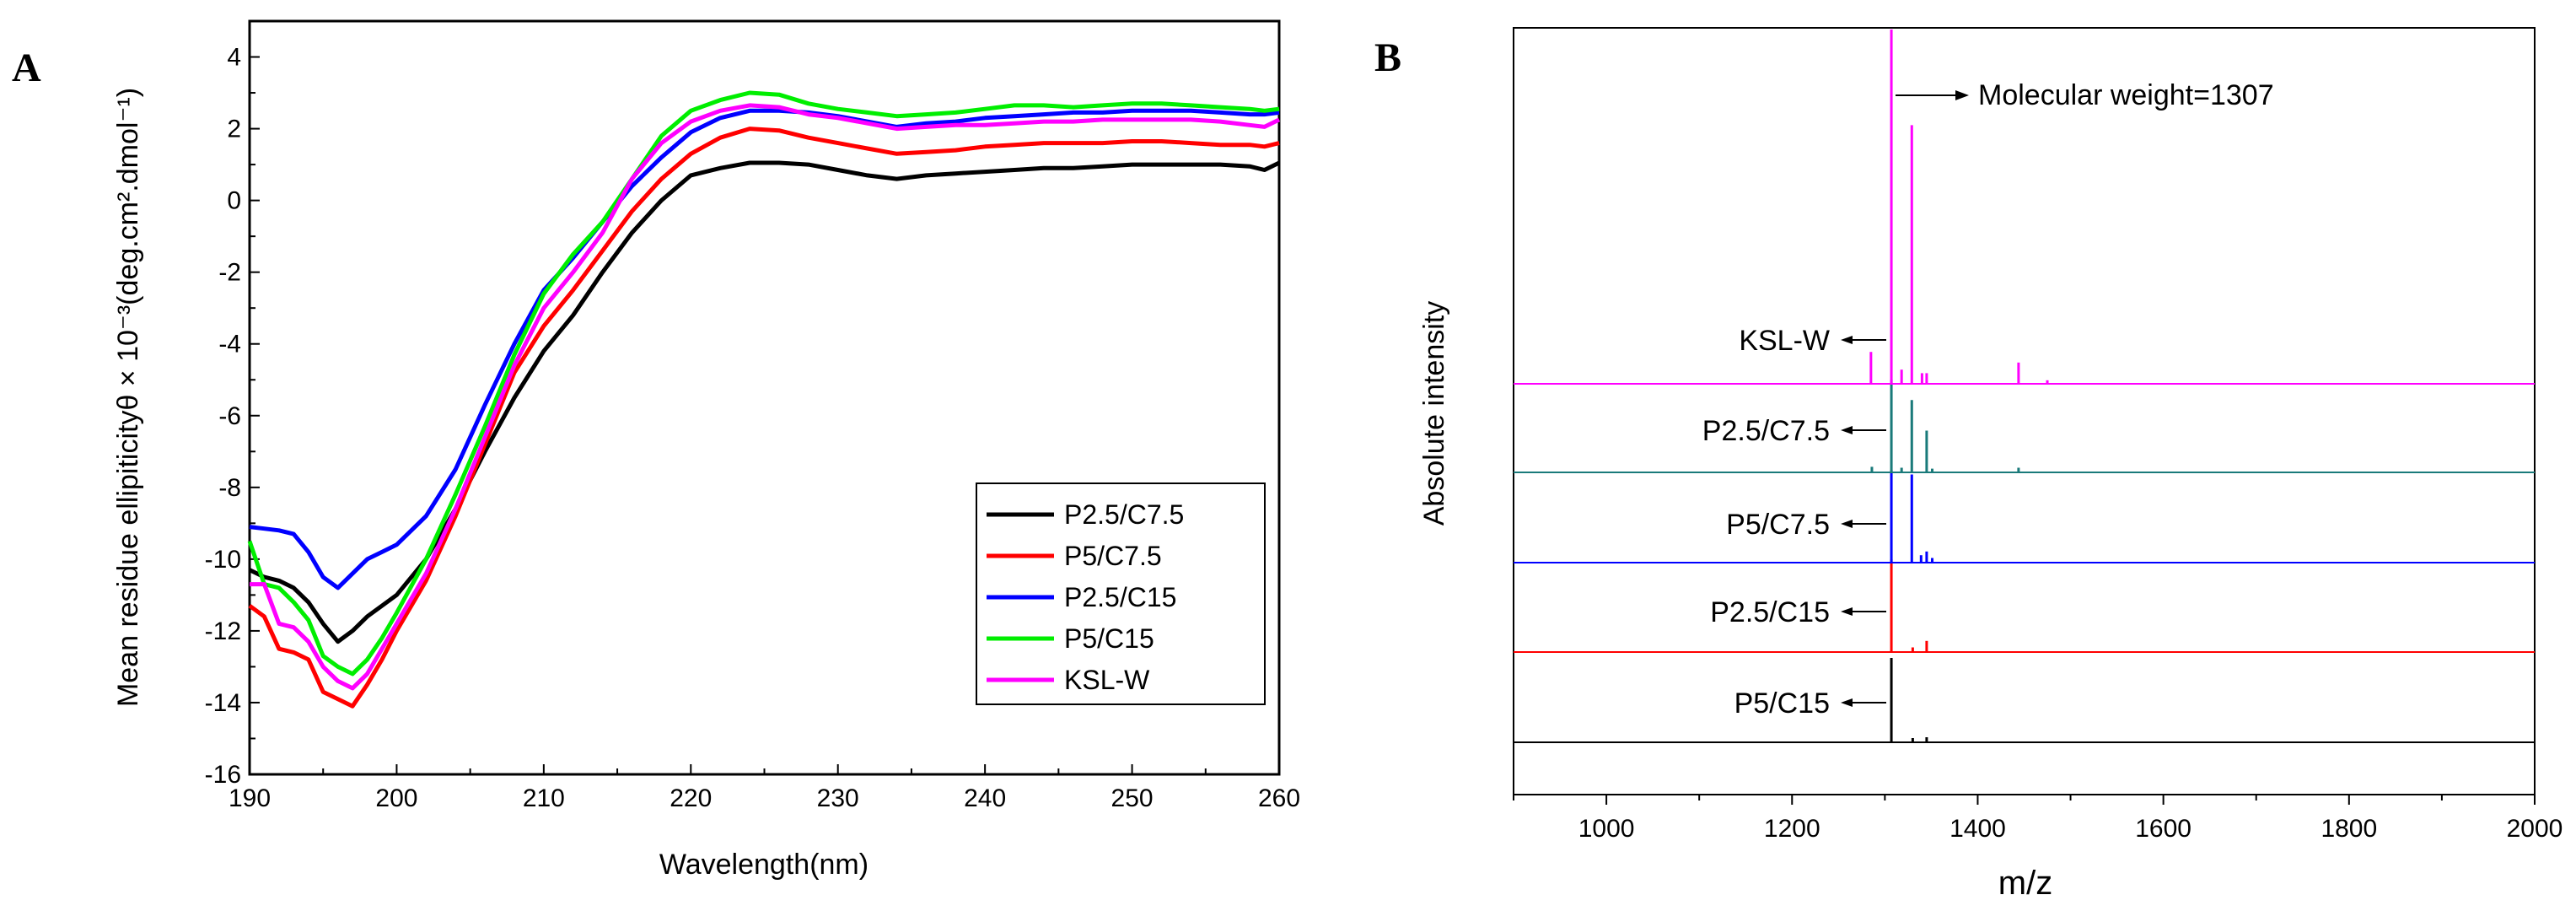 The height and width of the screenshot is (911, 2576). What do you see at coordinates (2024, 700) in the screenshot?
I see `trace-P5/C15: P5/C15` at bounding box center [2024, 700].